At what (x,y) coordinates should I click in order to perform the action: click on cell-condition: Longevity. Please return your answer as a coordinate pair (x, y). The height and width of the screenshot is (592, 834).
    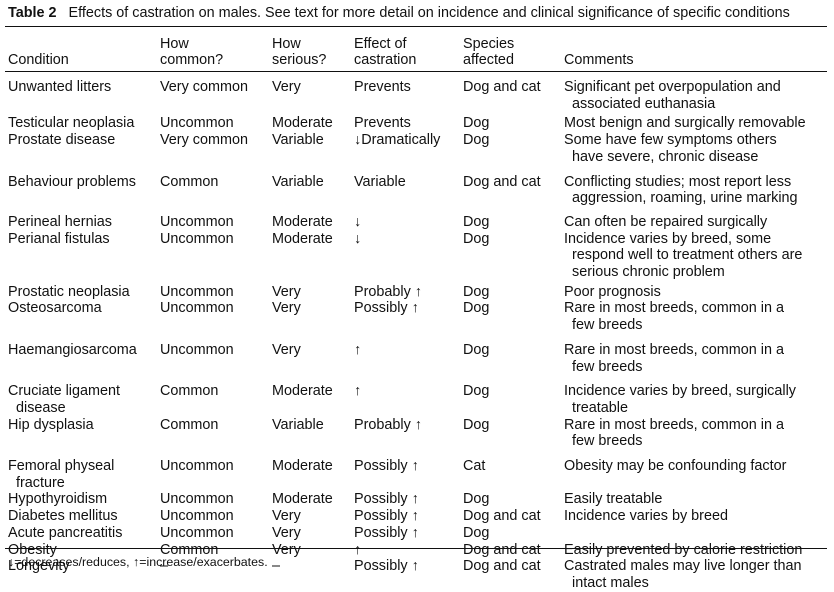
    Looking at the image, I should click on (39, 566).